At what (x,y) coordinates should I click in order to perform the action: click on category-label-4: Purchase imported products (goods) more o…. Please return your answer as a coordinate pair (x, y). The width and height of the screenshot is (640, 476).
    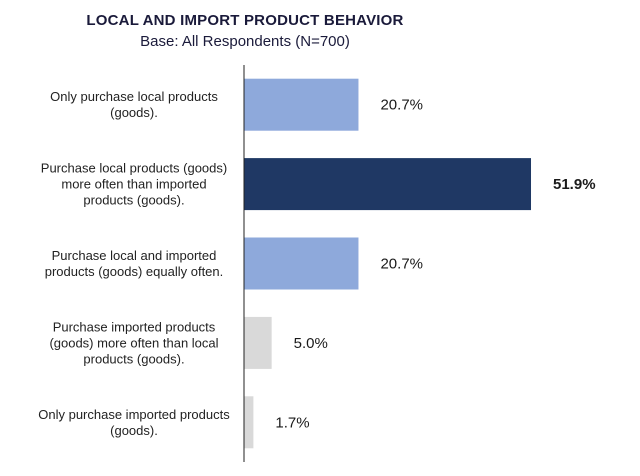
    Looking at the image, I should click on (133, 342).